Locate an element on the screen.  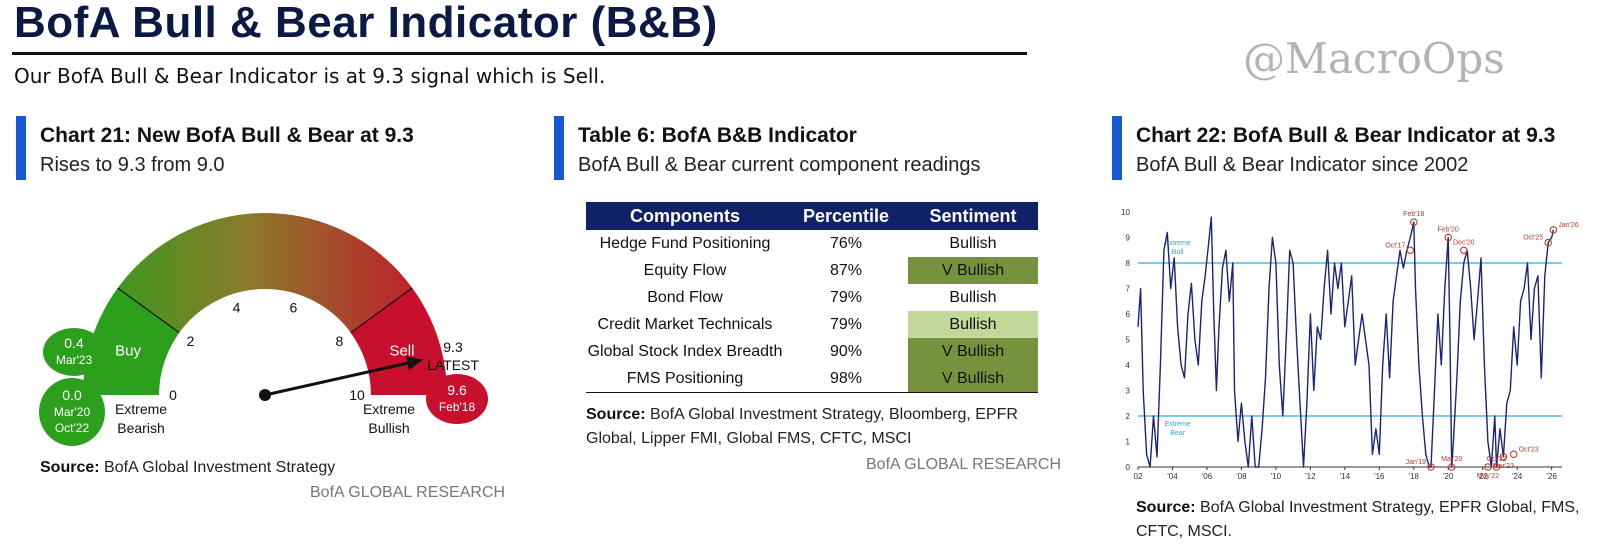
annotation-label: Feb'18 is located at coordinates (1413, 214).